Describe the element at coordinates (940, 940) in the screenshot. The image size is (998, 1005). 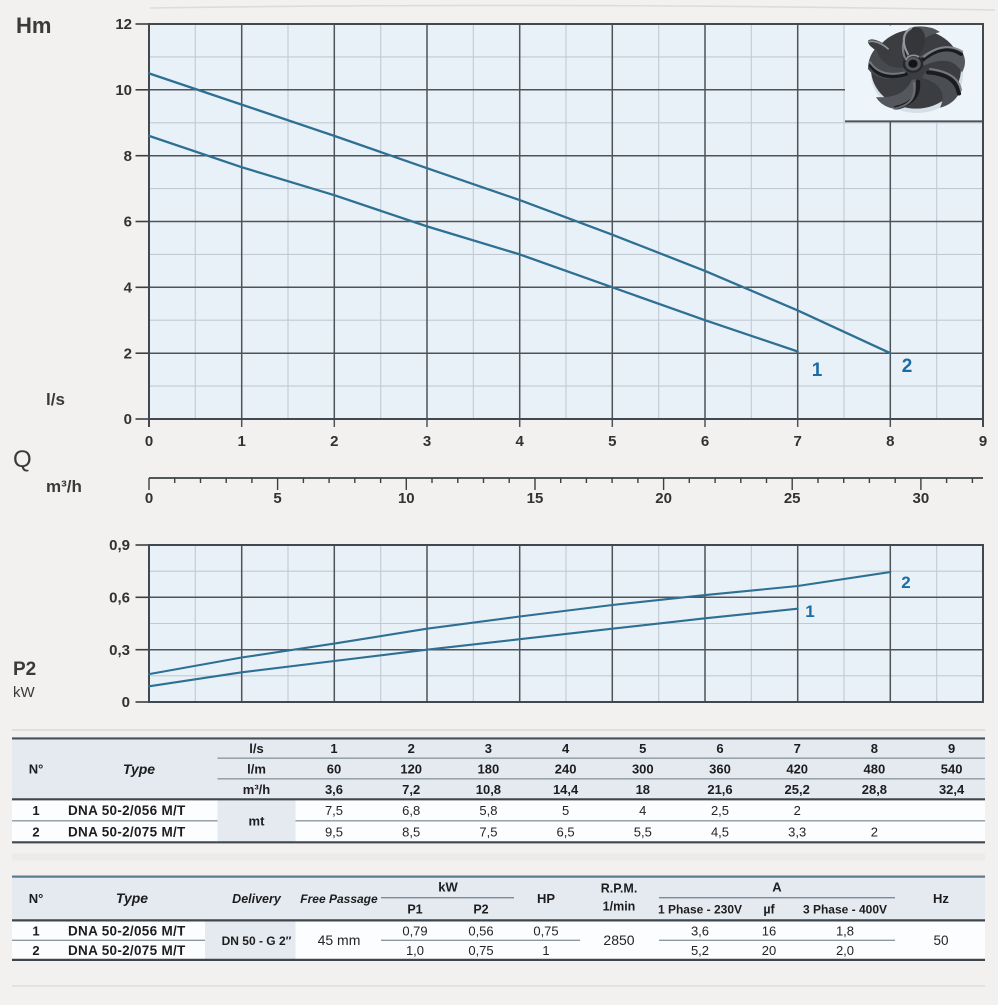
I see `svg-text: 50` at that location.